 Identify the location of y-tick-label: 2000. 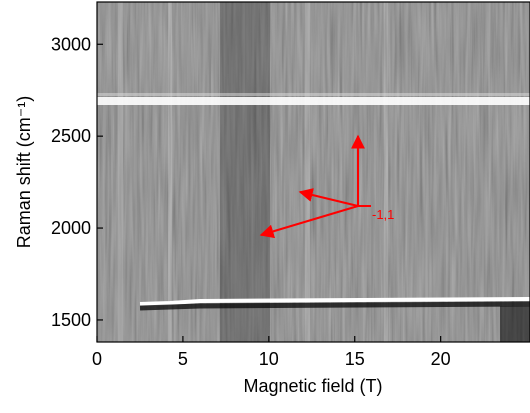
(71, 228).